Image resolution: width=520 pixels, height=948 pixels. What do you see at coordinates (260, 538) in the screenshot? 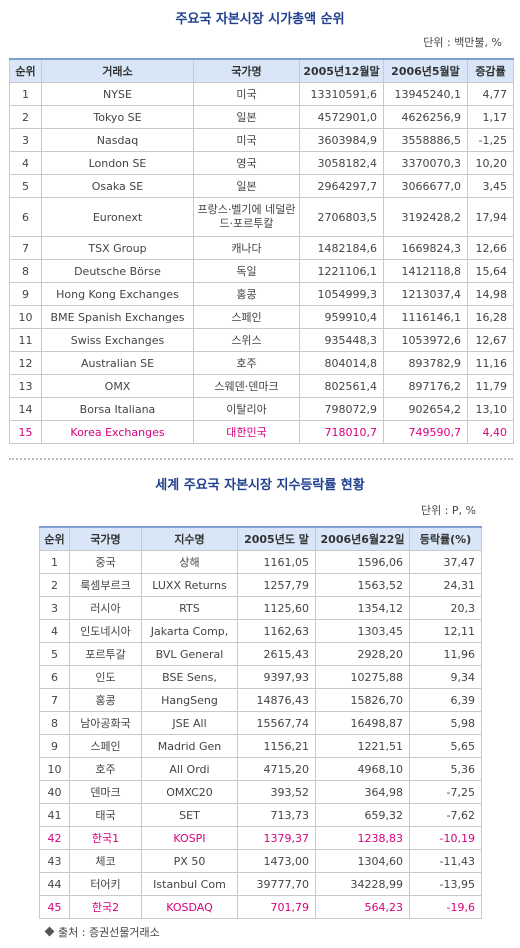
I see `table-header-row: 순위 국가명 지수명 2005년도 말 2006년6월22일 등락률(%)` at bounding box center [260, 538].